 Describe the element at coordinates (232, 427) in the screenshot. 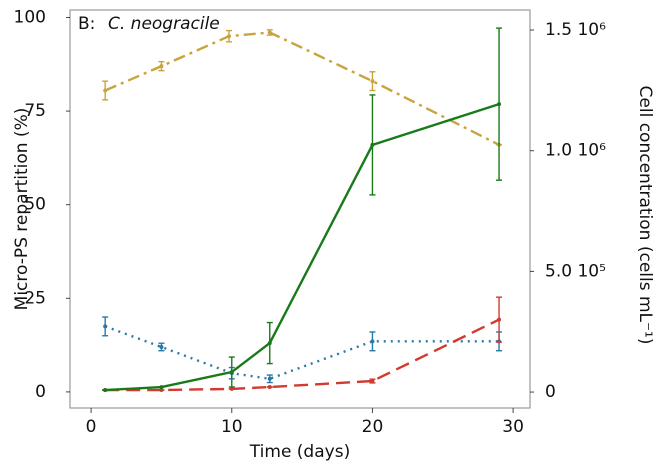

I see `x-tick-label: 10` at that location.